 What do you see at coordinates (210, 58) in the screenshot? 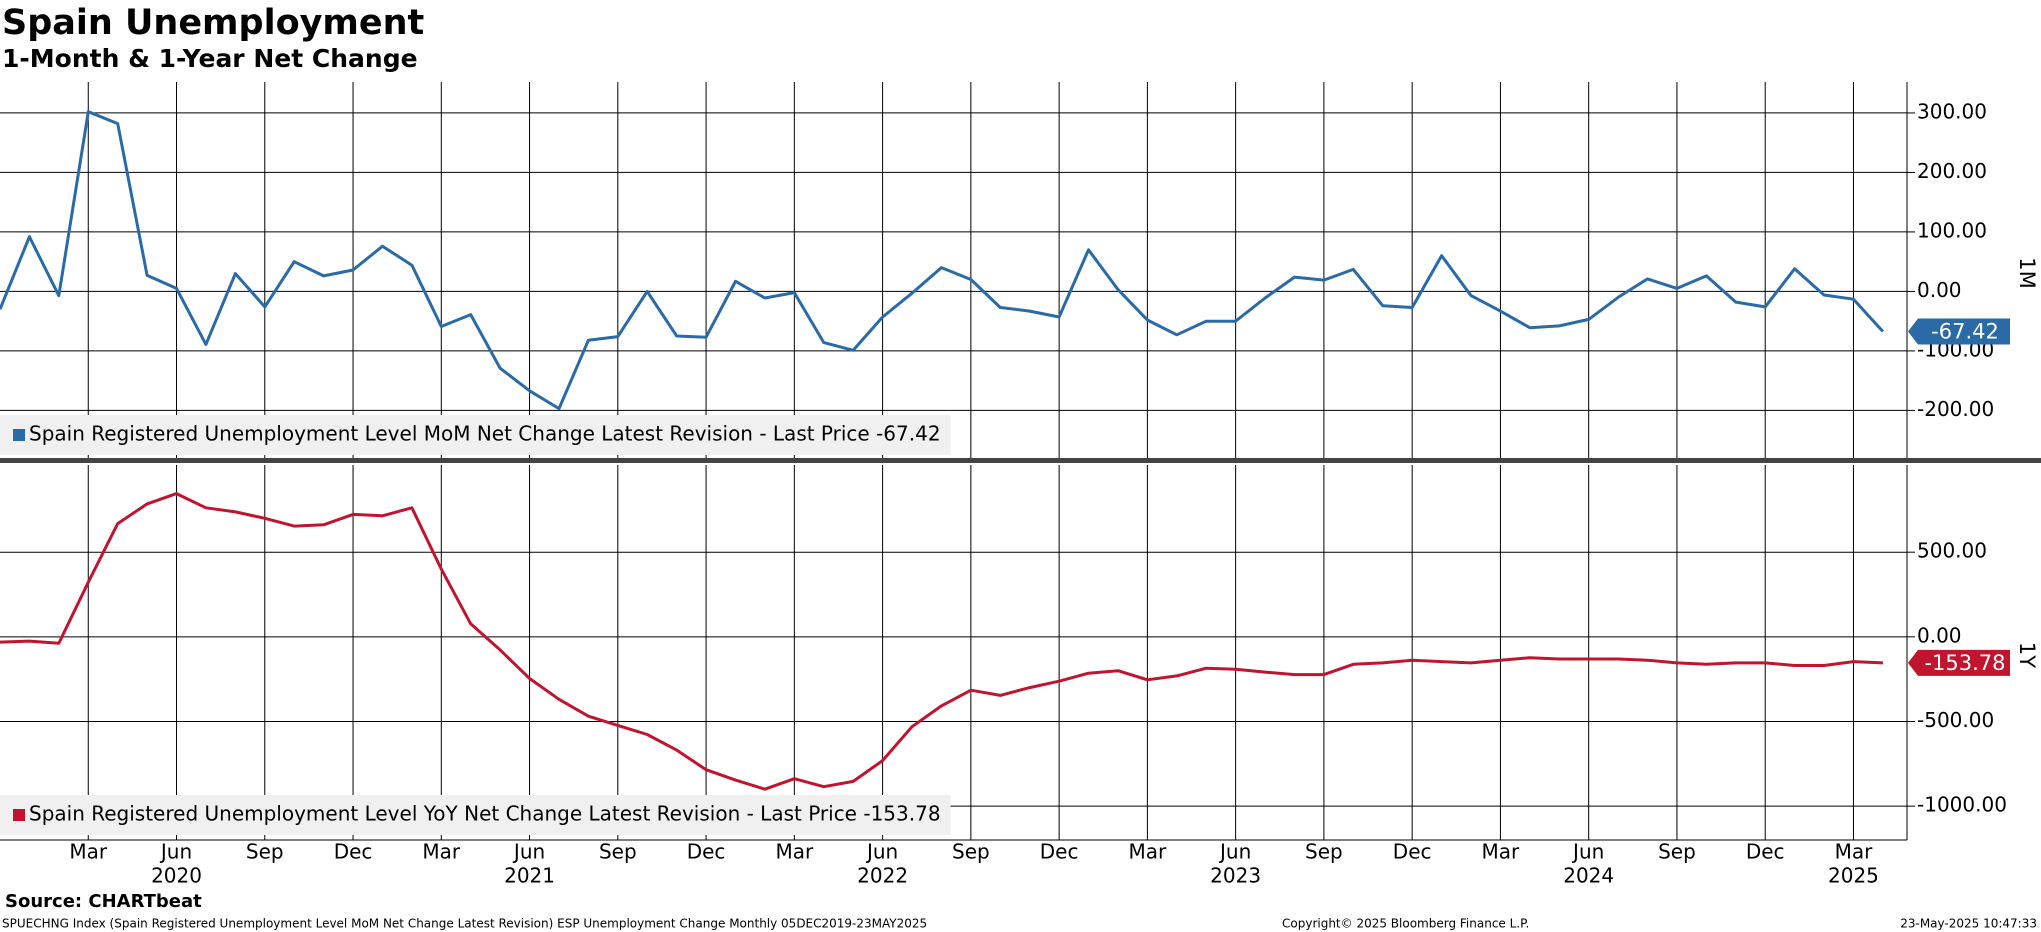
I see `chart-subtitle: 1-Month & 1-Year Net Change` at bounding box center [210, 58].